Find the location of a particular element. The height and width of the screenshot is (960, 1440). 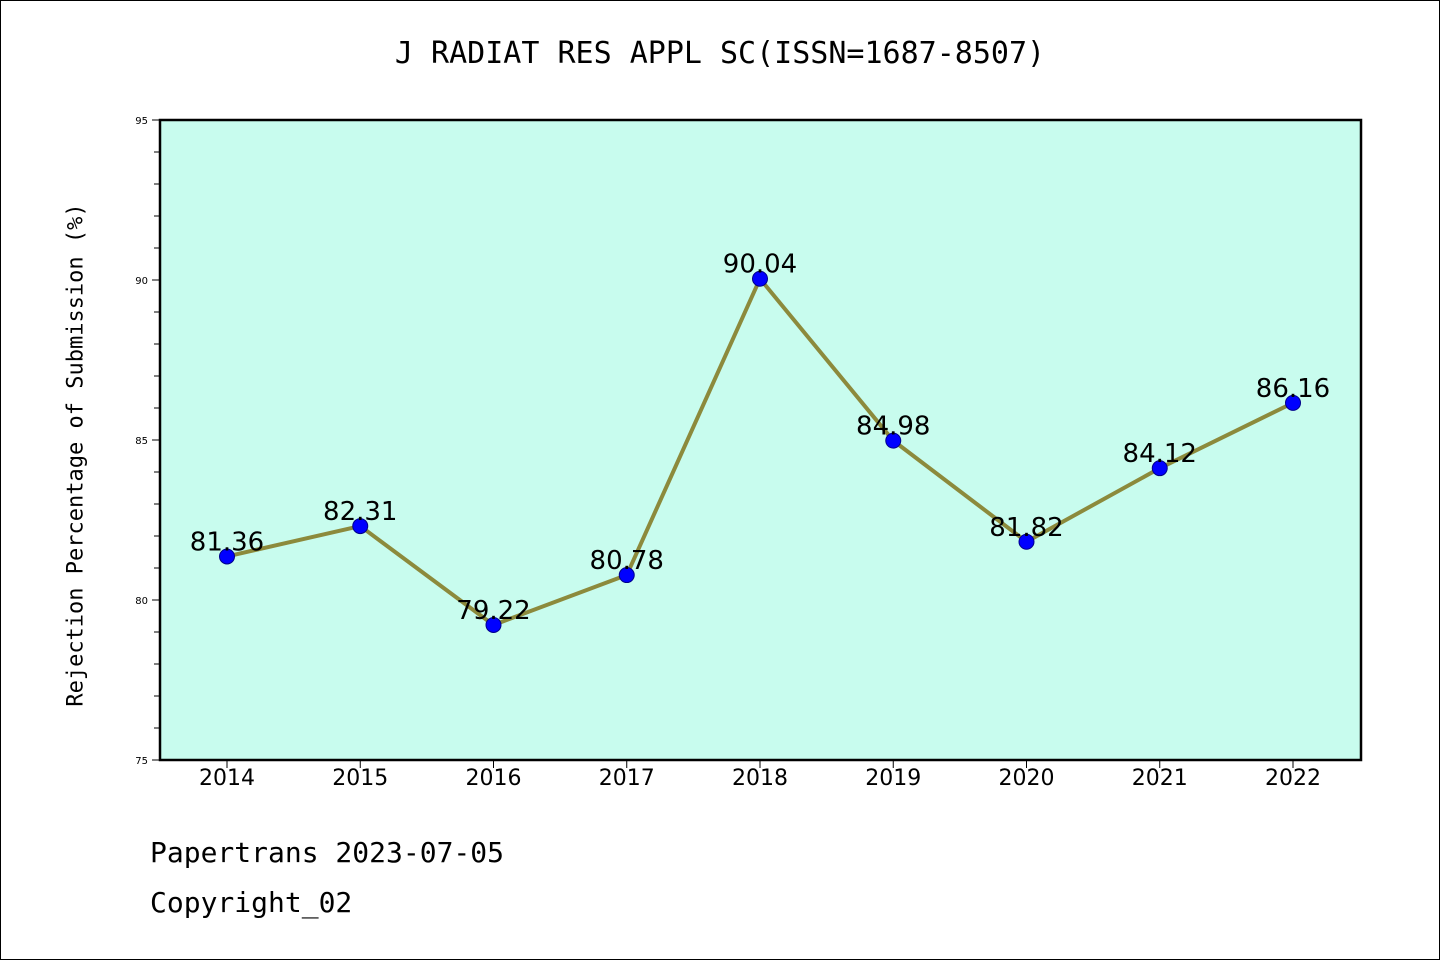

data-label-2015: 82.31 is located at coordinates (360, 512).